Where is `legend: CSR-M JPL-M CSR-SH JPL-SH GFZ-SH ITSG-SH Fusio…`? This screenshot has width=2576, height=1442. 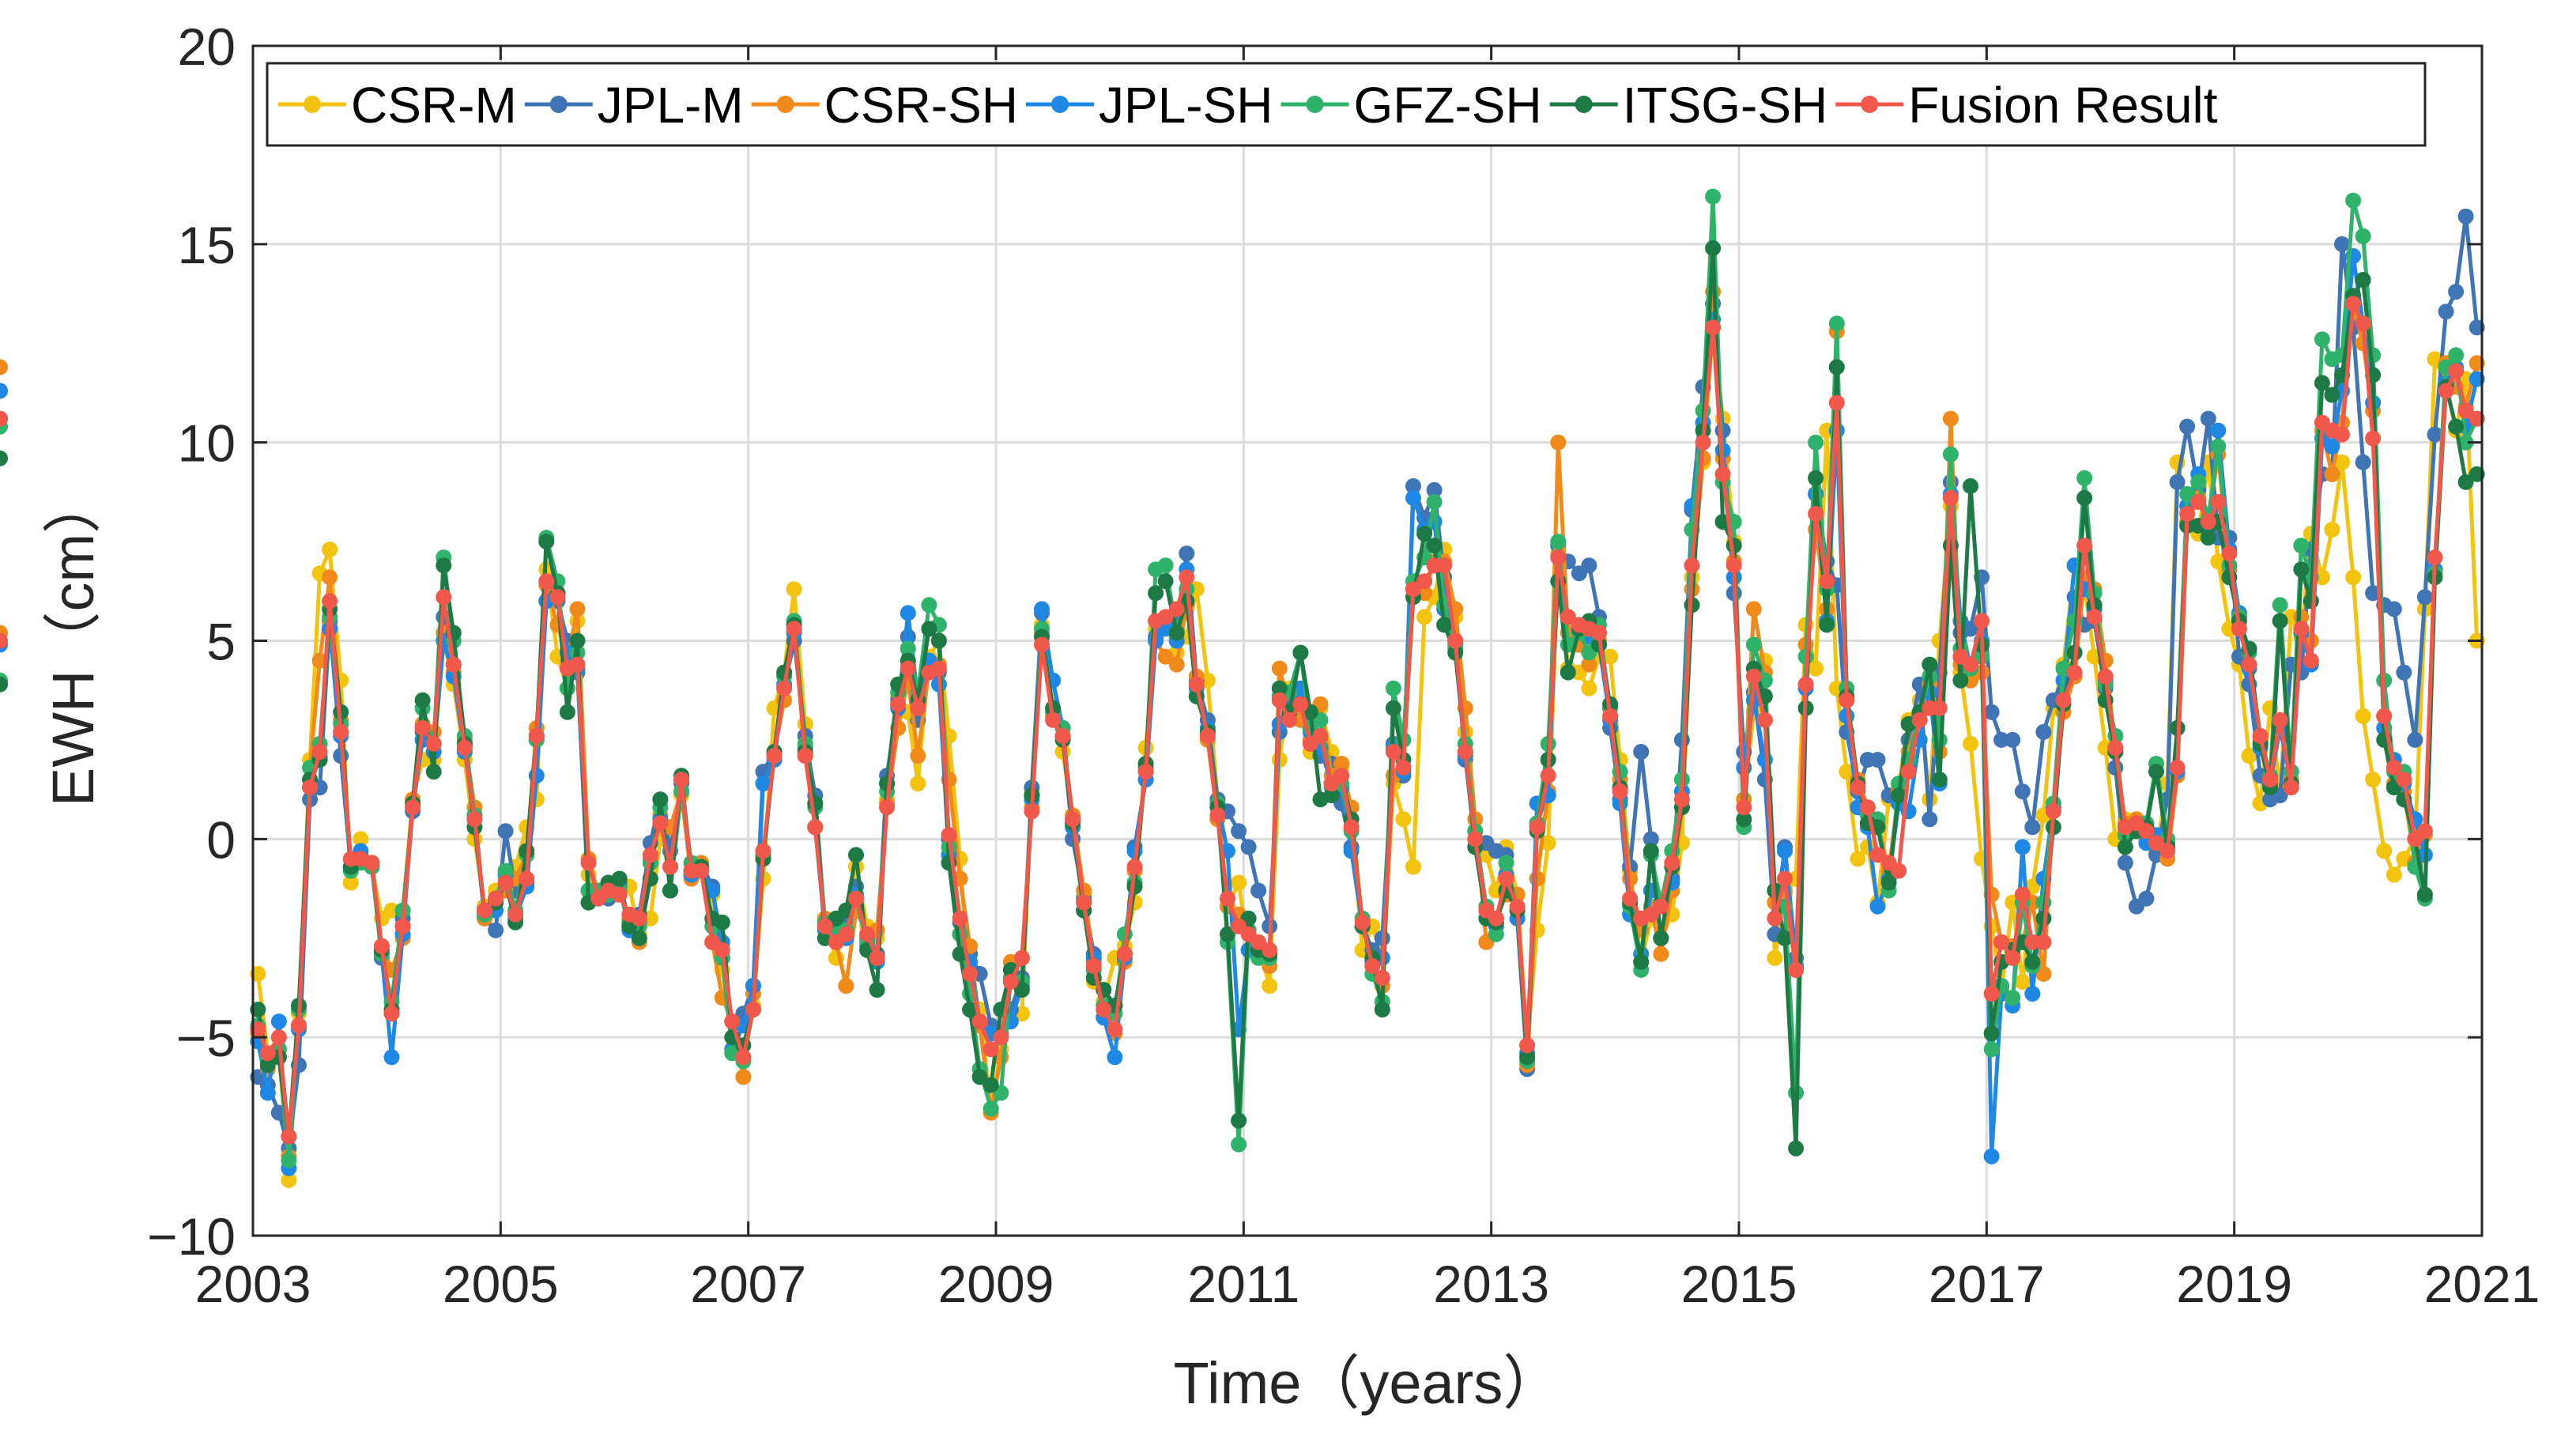
legend: CSR-M JPL-M CSR-SH JPL-SH GFZ-SH ITSG-SH Fusio… is located at coordinates (1346, 104).